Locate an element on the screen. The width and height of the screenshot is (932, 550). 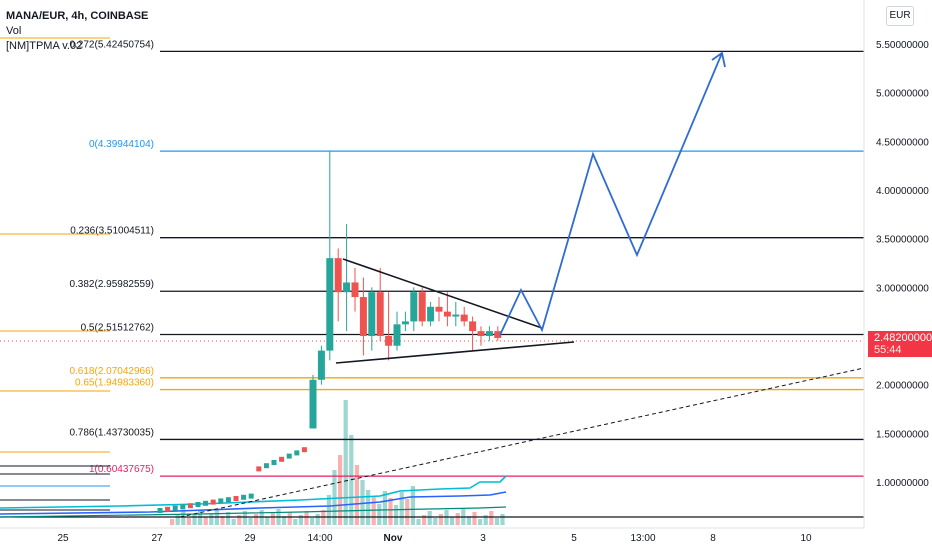
price-axis-tick-label: 5.50000000 is located at coordinates (902, 45).